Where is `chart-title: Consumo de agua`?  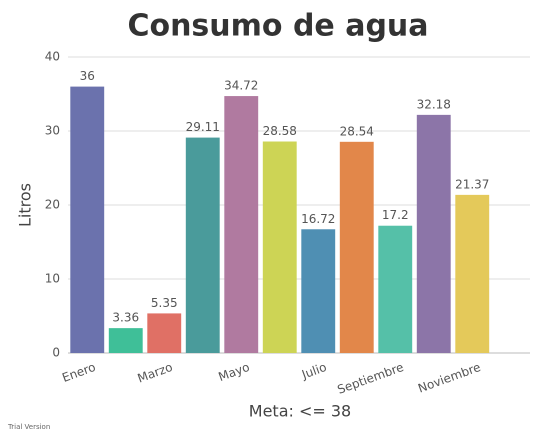 chart-title: Consumo de agua is located at coordinates (277, 26).